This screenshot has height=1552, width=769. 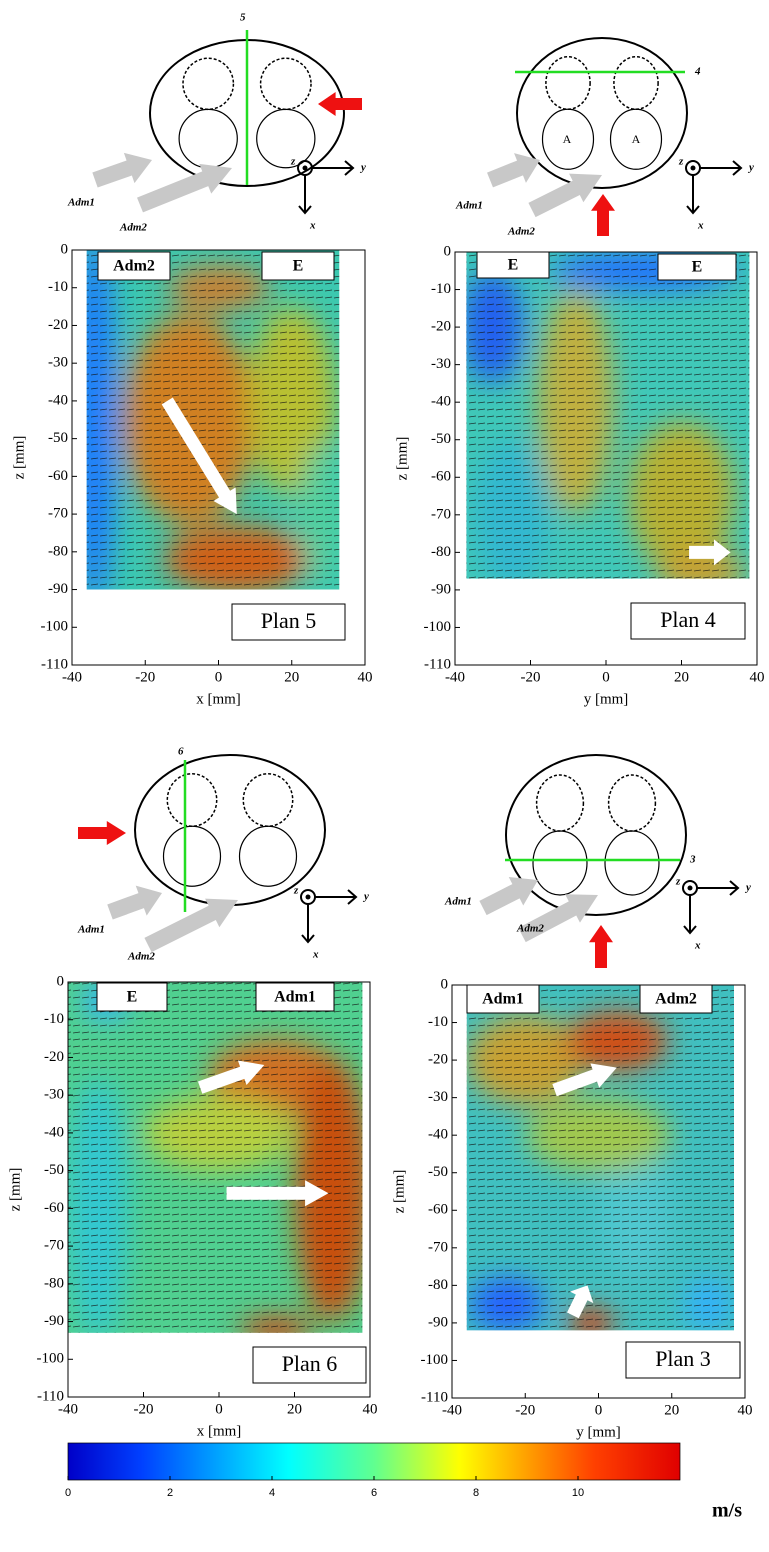 What do you see at coordinates (578, 1493) in the screenshot?
I see `colorbar-tick-label: 10` at bounding box center [578, 1493].